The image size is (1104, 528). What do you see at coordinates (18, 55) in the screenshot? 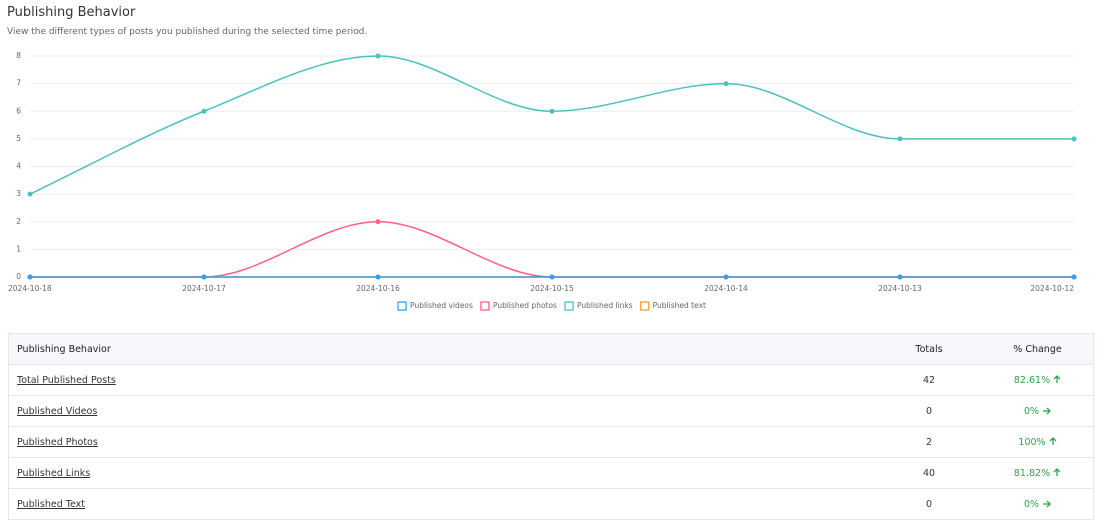
I see `y-tick-label: 8` at bounding box center [18, 55].